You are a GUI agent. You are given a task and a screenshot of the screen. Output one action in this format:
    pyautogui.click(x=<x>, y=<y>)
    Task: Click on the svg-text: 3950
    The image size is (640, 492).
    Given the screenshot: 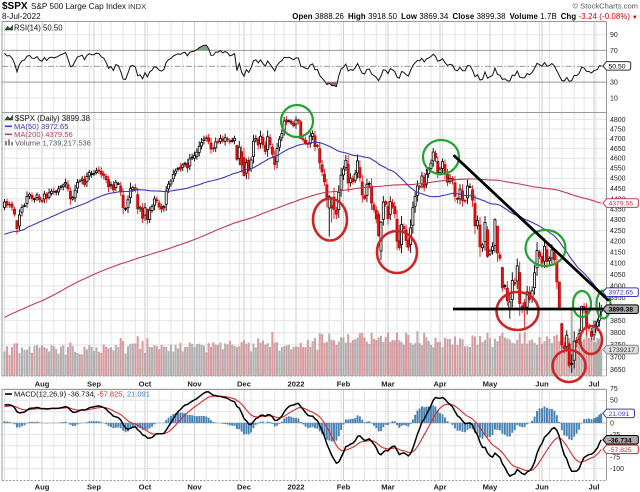 What is the action you would take?
    pyautogui.click(x=618, y=298)
    